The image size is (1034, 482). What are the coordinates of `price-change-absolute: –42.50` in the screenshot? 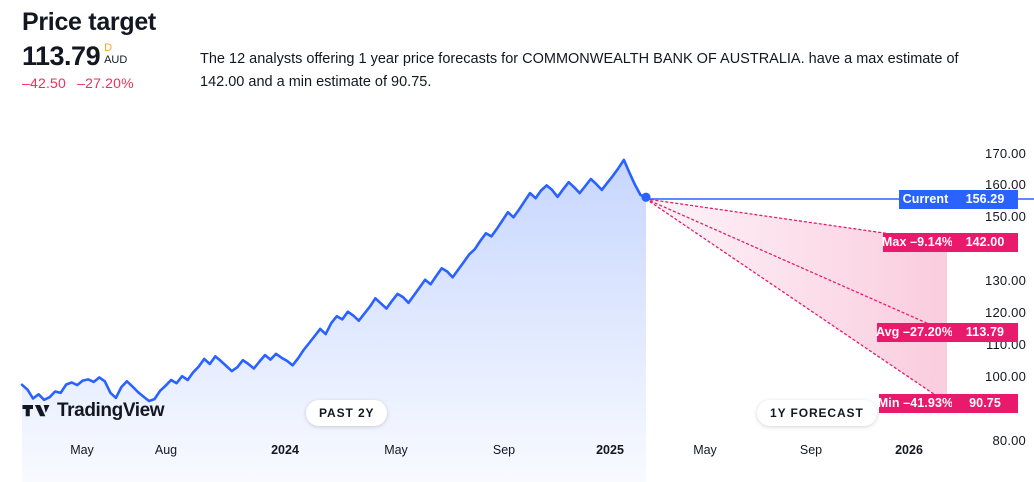 It's located at (44, 82).